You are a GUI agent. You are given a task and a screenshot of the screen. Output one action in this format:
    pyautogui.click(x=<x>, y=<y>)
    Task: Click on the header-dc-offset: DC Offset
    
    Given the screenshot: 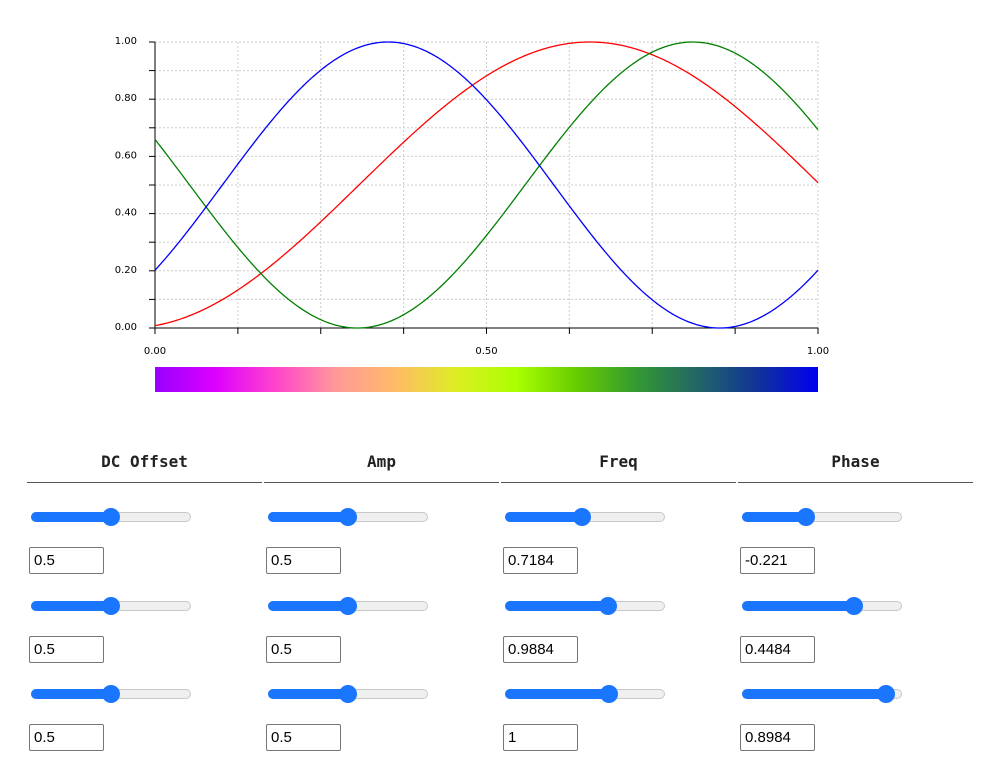 What is the action you would take?
    pyautogui.click(x=144, y=461)
    